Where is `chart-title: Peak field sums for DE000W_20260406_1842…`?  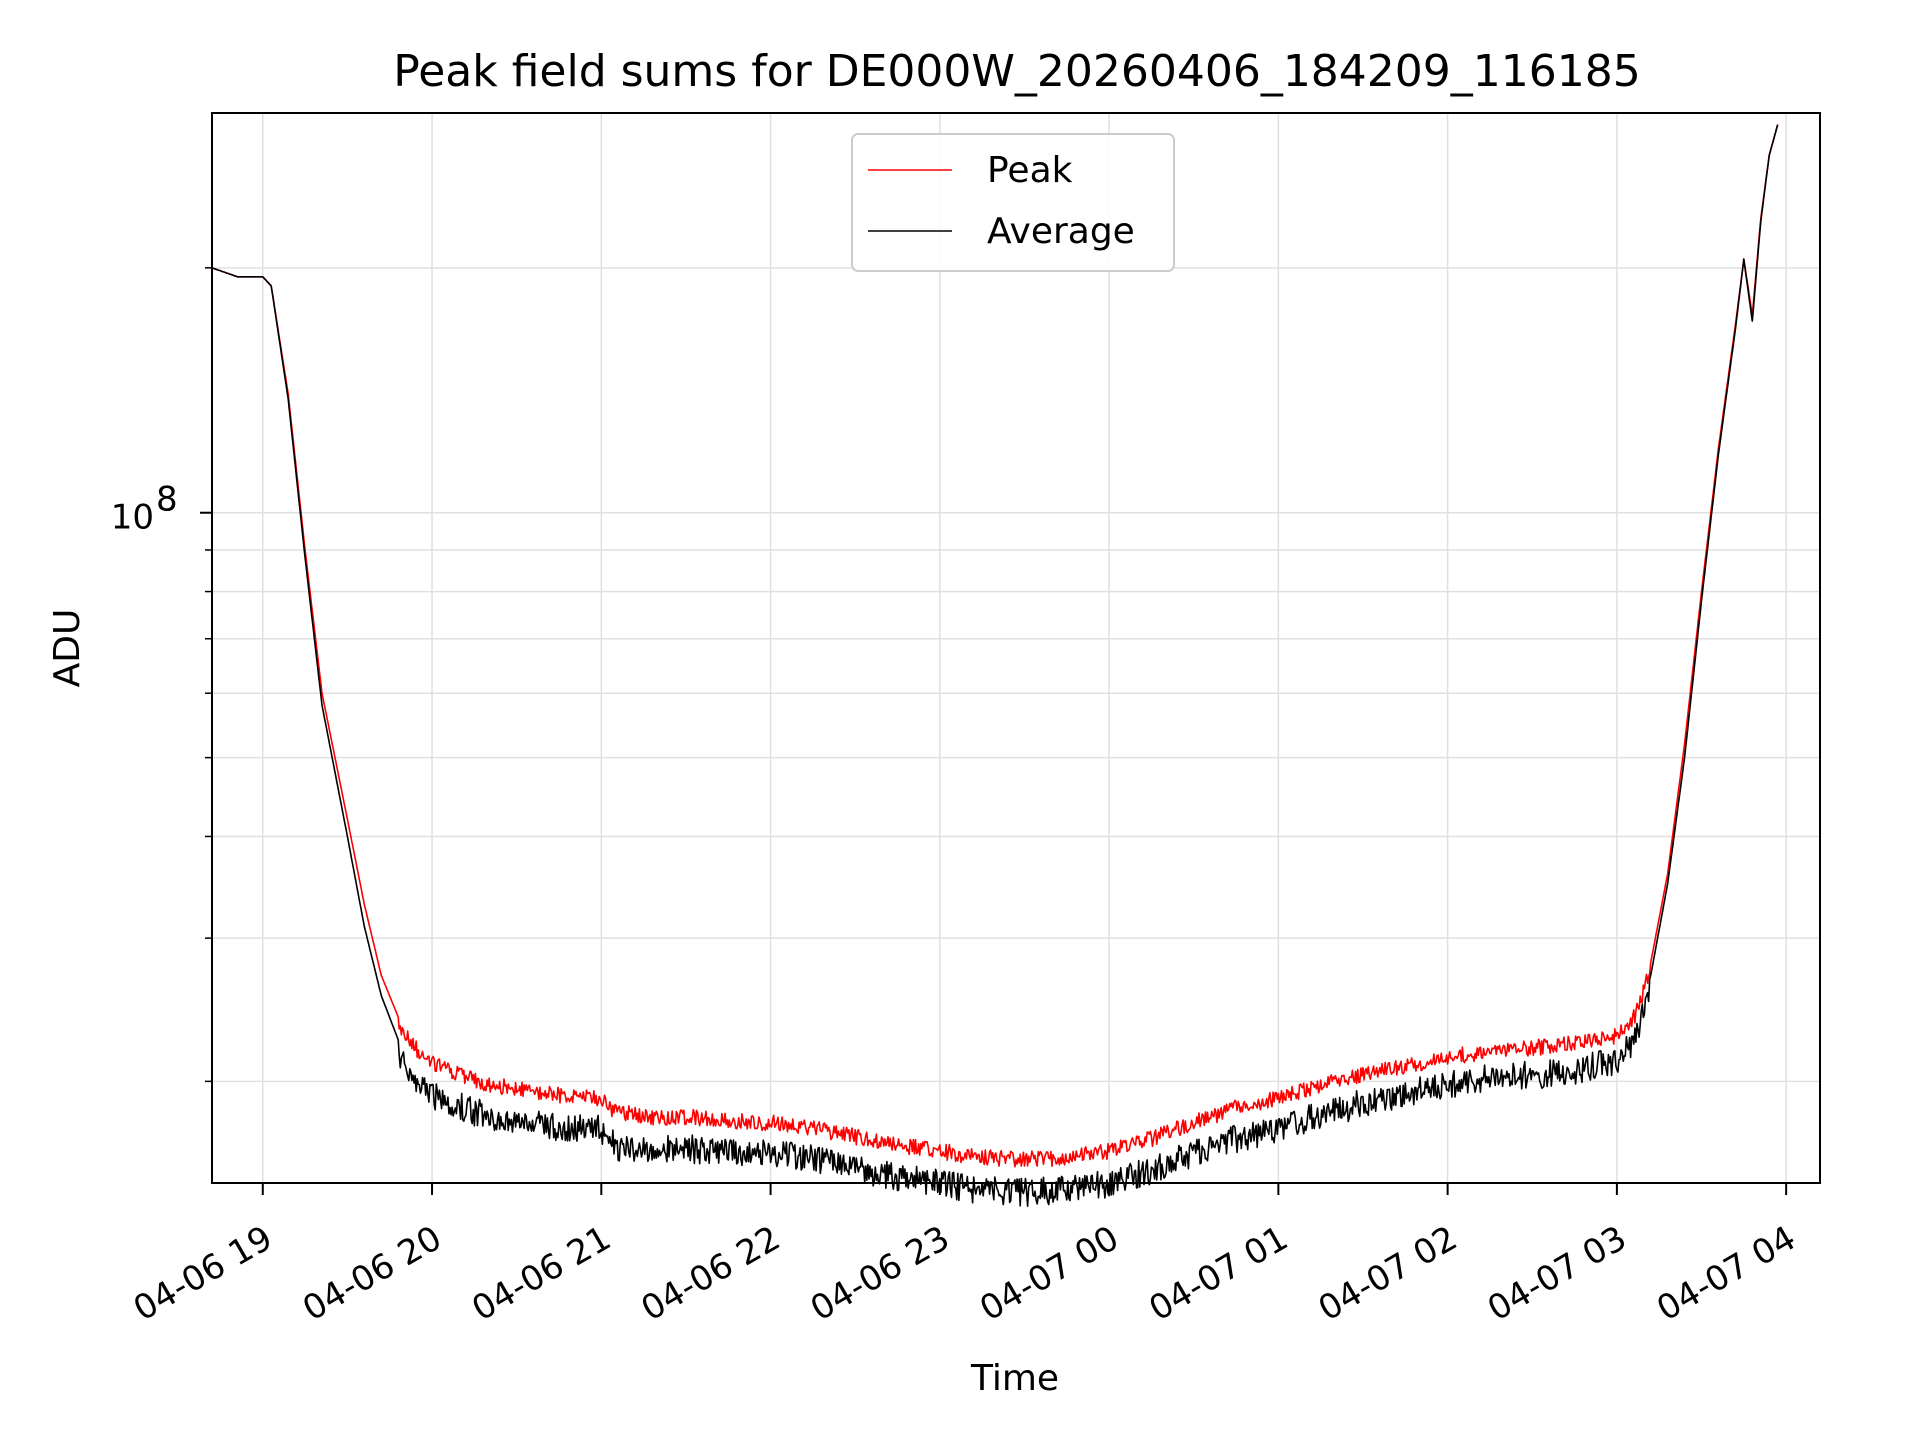
chart-title: Peak field sums for DE000W_20260406_1842… is located at coordinates (1017, 71).